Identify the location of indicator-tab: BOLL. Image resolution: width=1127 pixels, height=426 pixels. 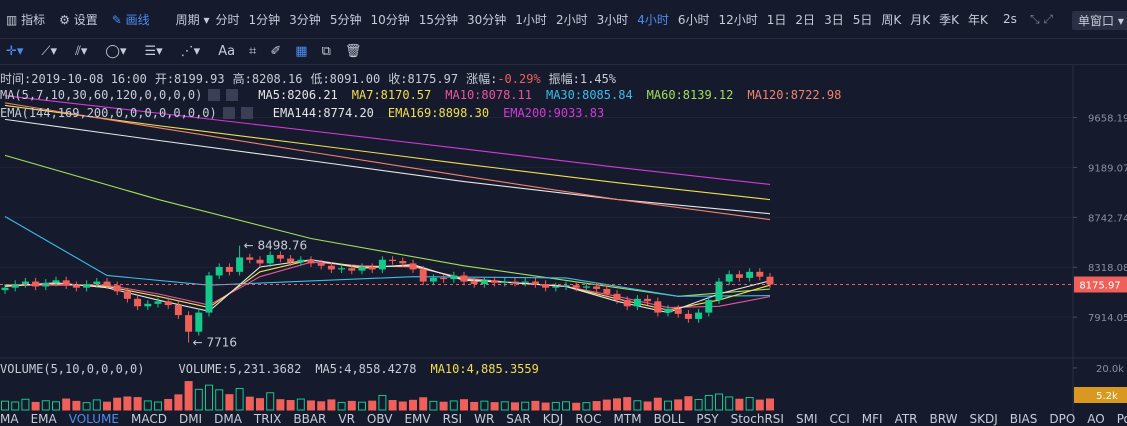
(669, 419).